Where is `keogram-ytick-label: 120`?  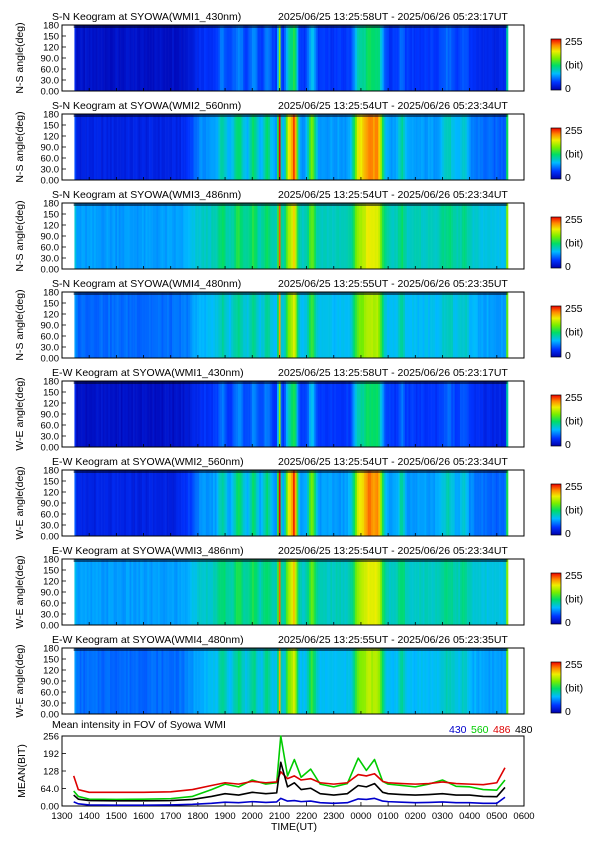
keogram-ytick-label: 120 is located at coordinates (51, 48).